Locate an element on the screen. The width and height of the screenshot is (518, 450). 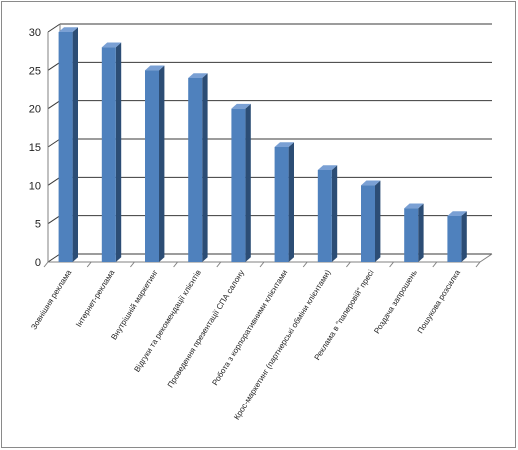
y-tick-label: 30 is located at coordinates (35, 33).